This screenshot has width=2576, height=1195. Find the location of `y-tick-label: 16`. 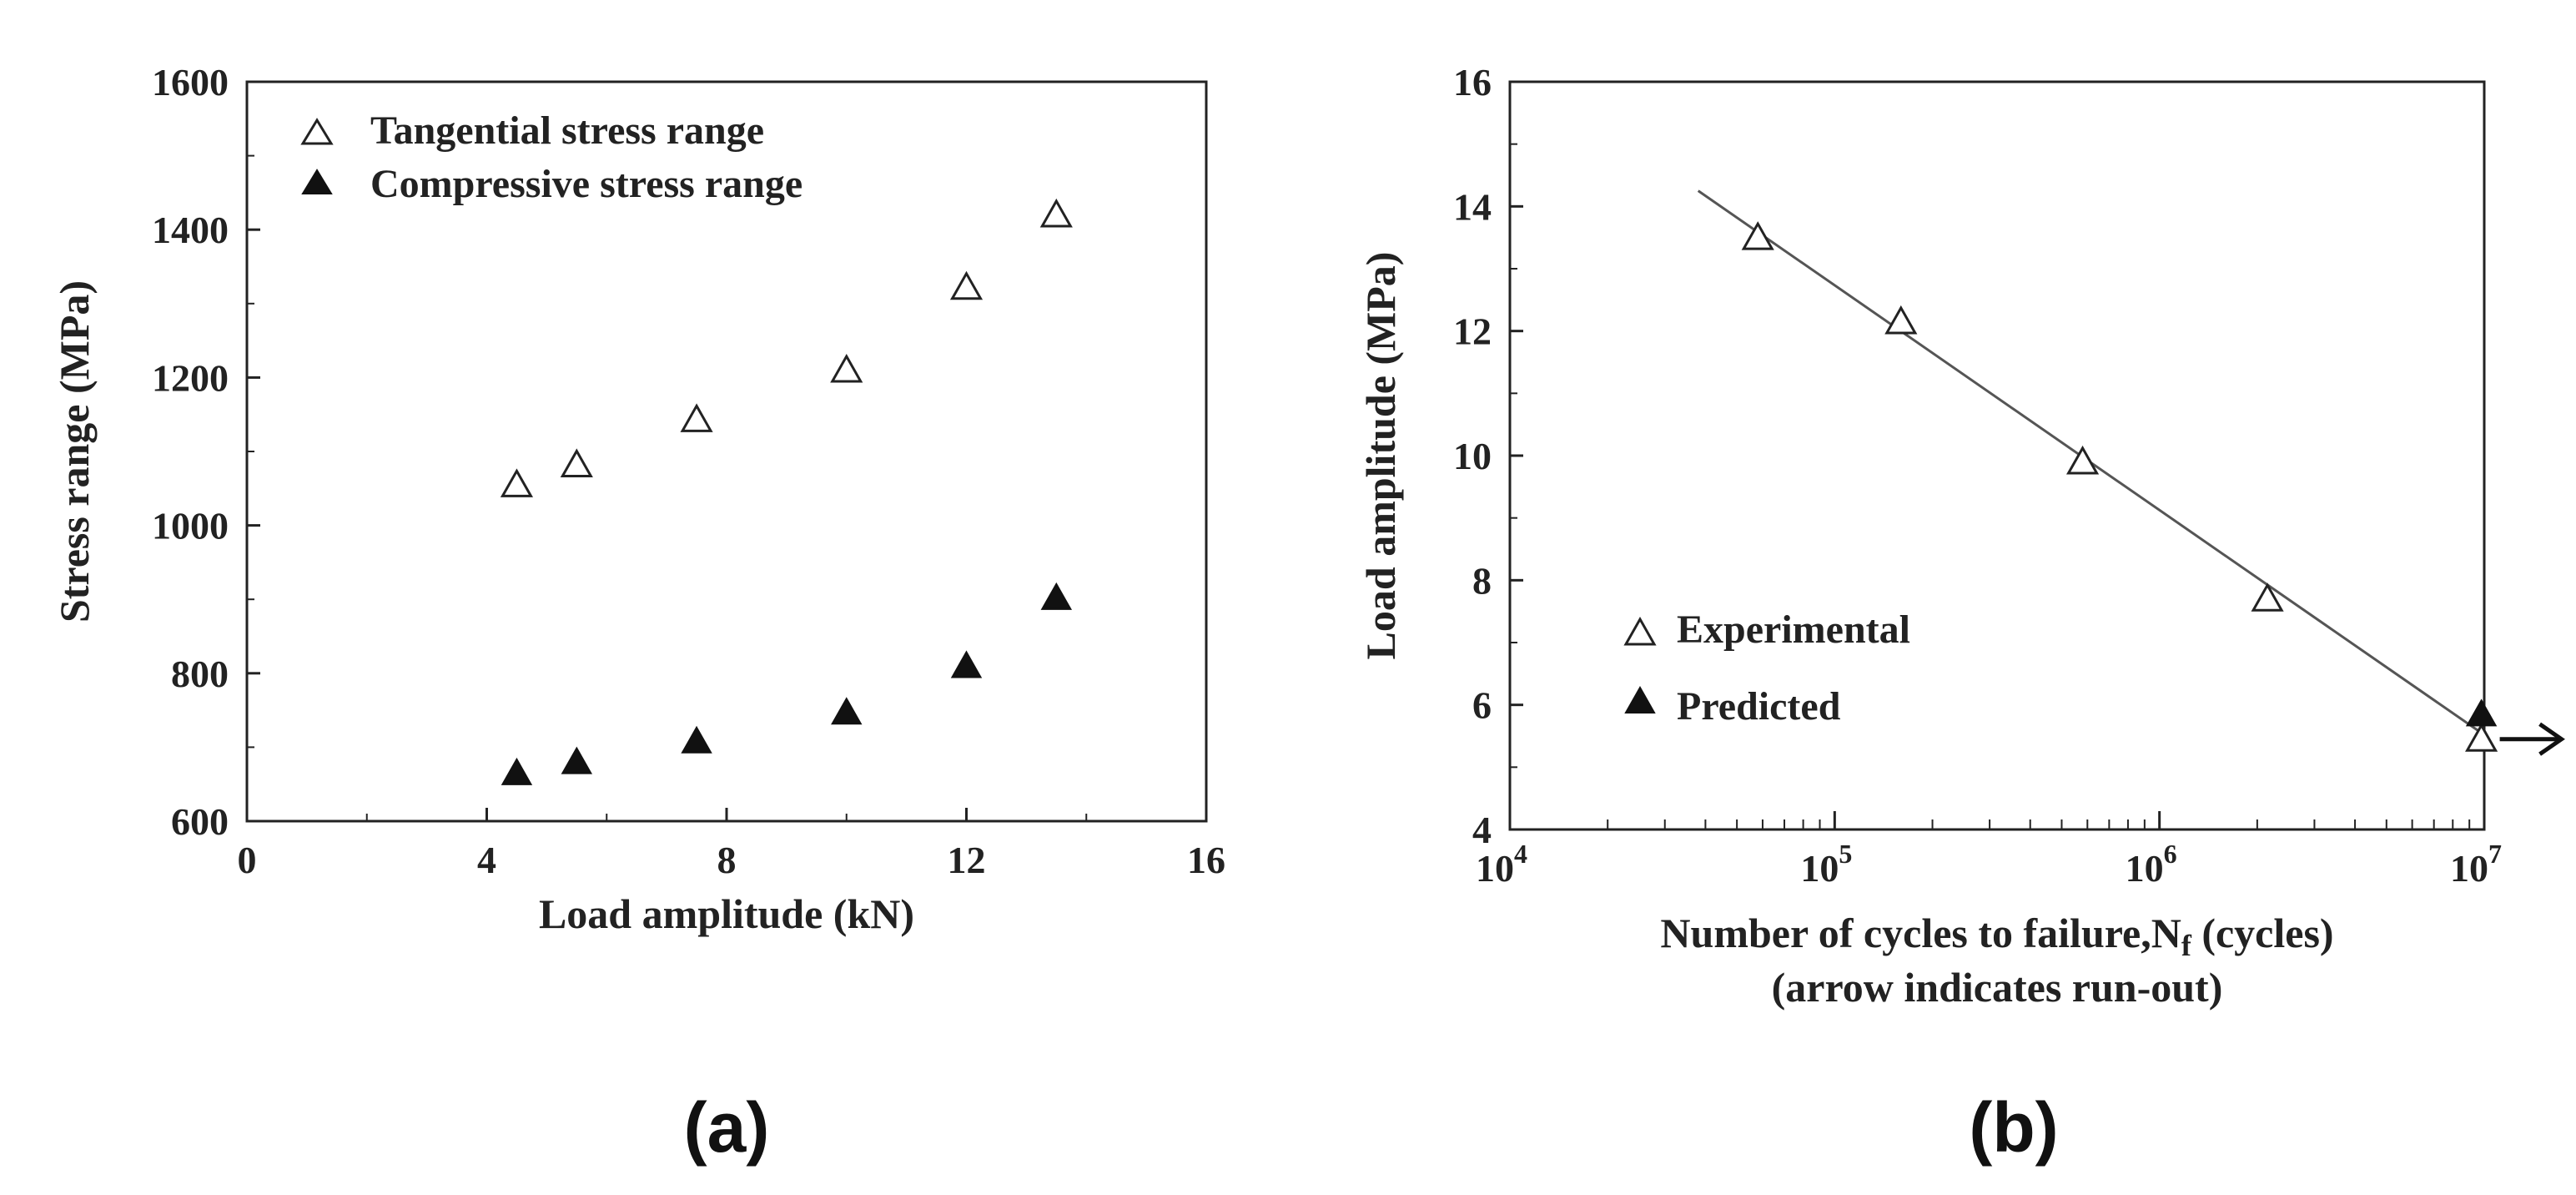

y-tick-label: 16 is located at coordinates (1472, 82).